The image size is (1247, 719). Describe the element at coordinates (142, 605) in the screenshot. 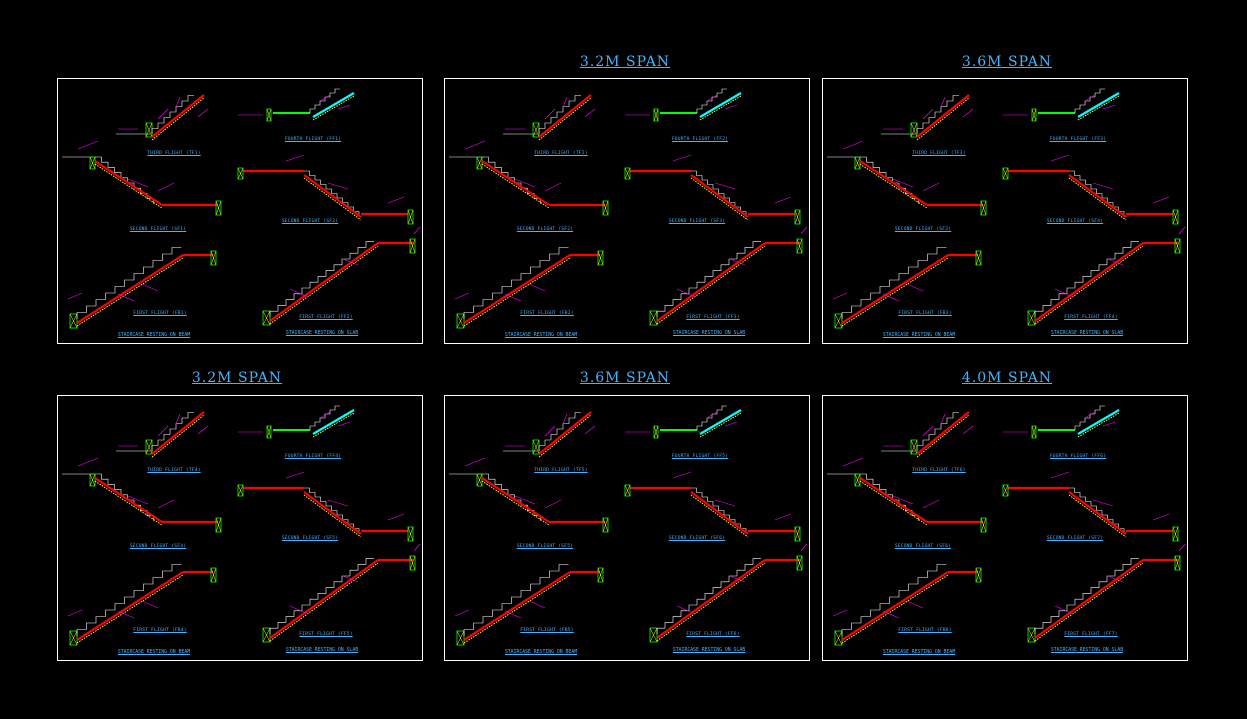

I see `first-flight-diagram` at that location.